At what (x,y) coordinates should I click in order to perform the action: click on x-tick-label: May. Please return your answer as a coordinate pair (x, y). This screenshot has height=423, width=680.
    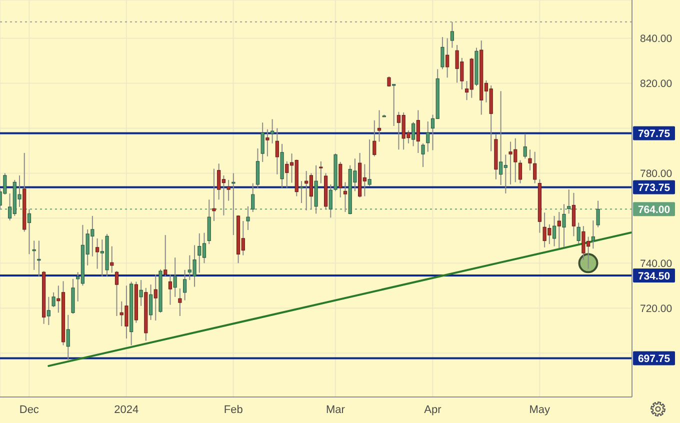
    Looking at the image, I should click on (540, 410).